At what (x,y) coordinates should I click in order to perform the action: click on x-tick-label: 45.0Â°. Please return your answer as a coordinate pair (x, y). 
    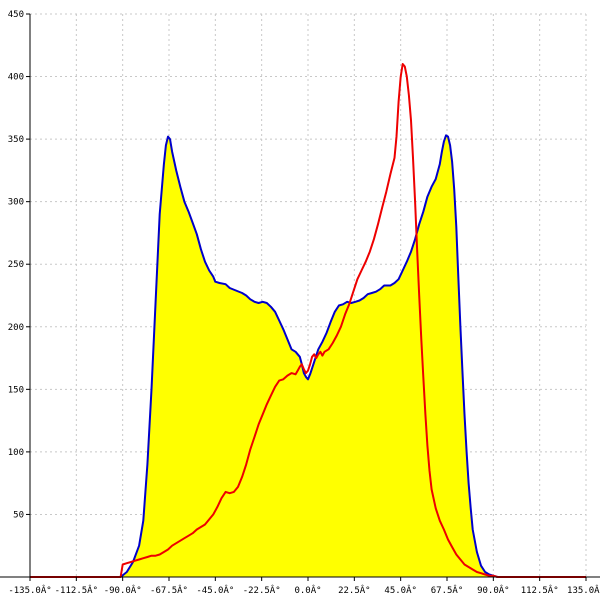
    Looking at the image, I should click on (400, 590).